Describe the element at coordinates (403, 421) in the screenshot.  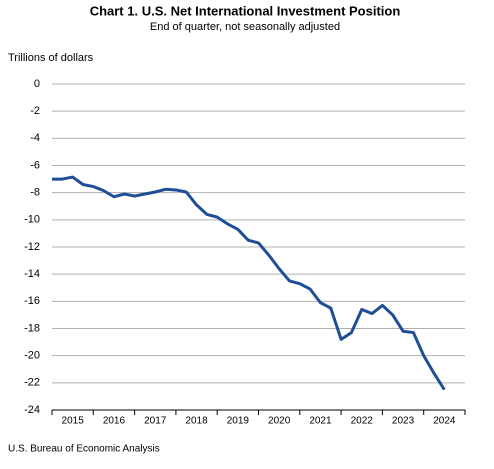
I see `x-tick-label: 2023` at that location.